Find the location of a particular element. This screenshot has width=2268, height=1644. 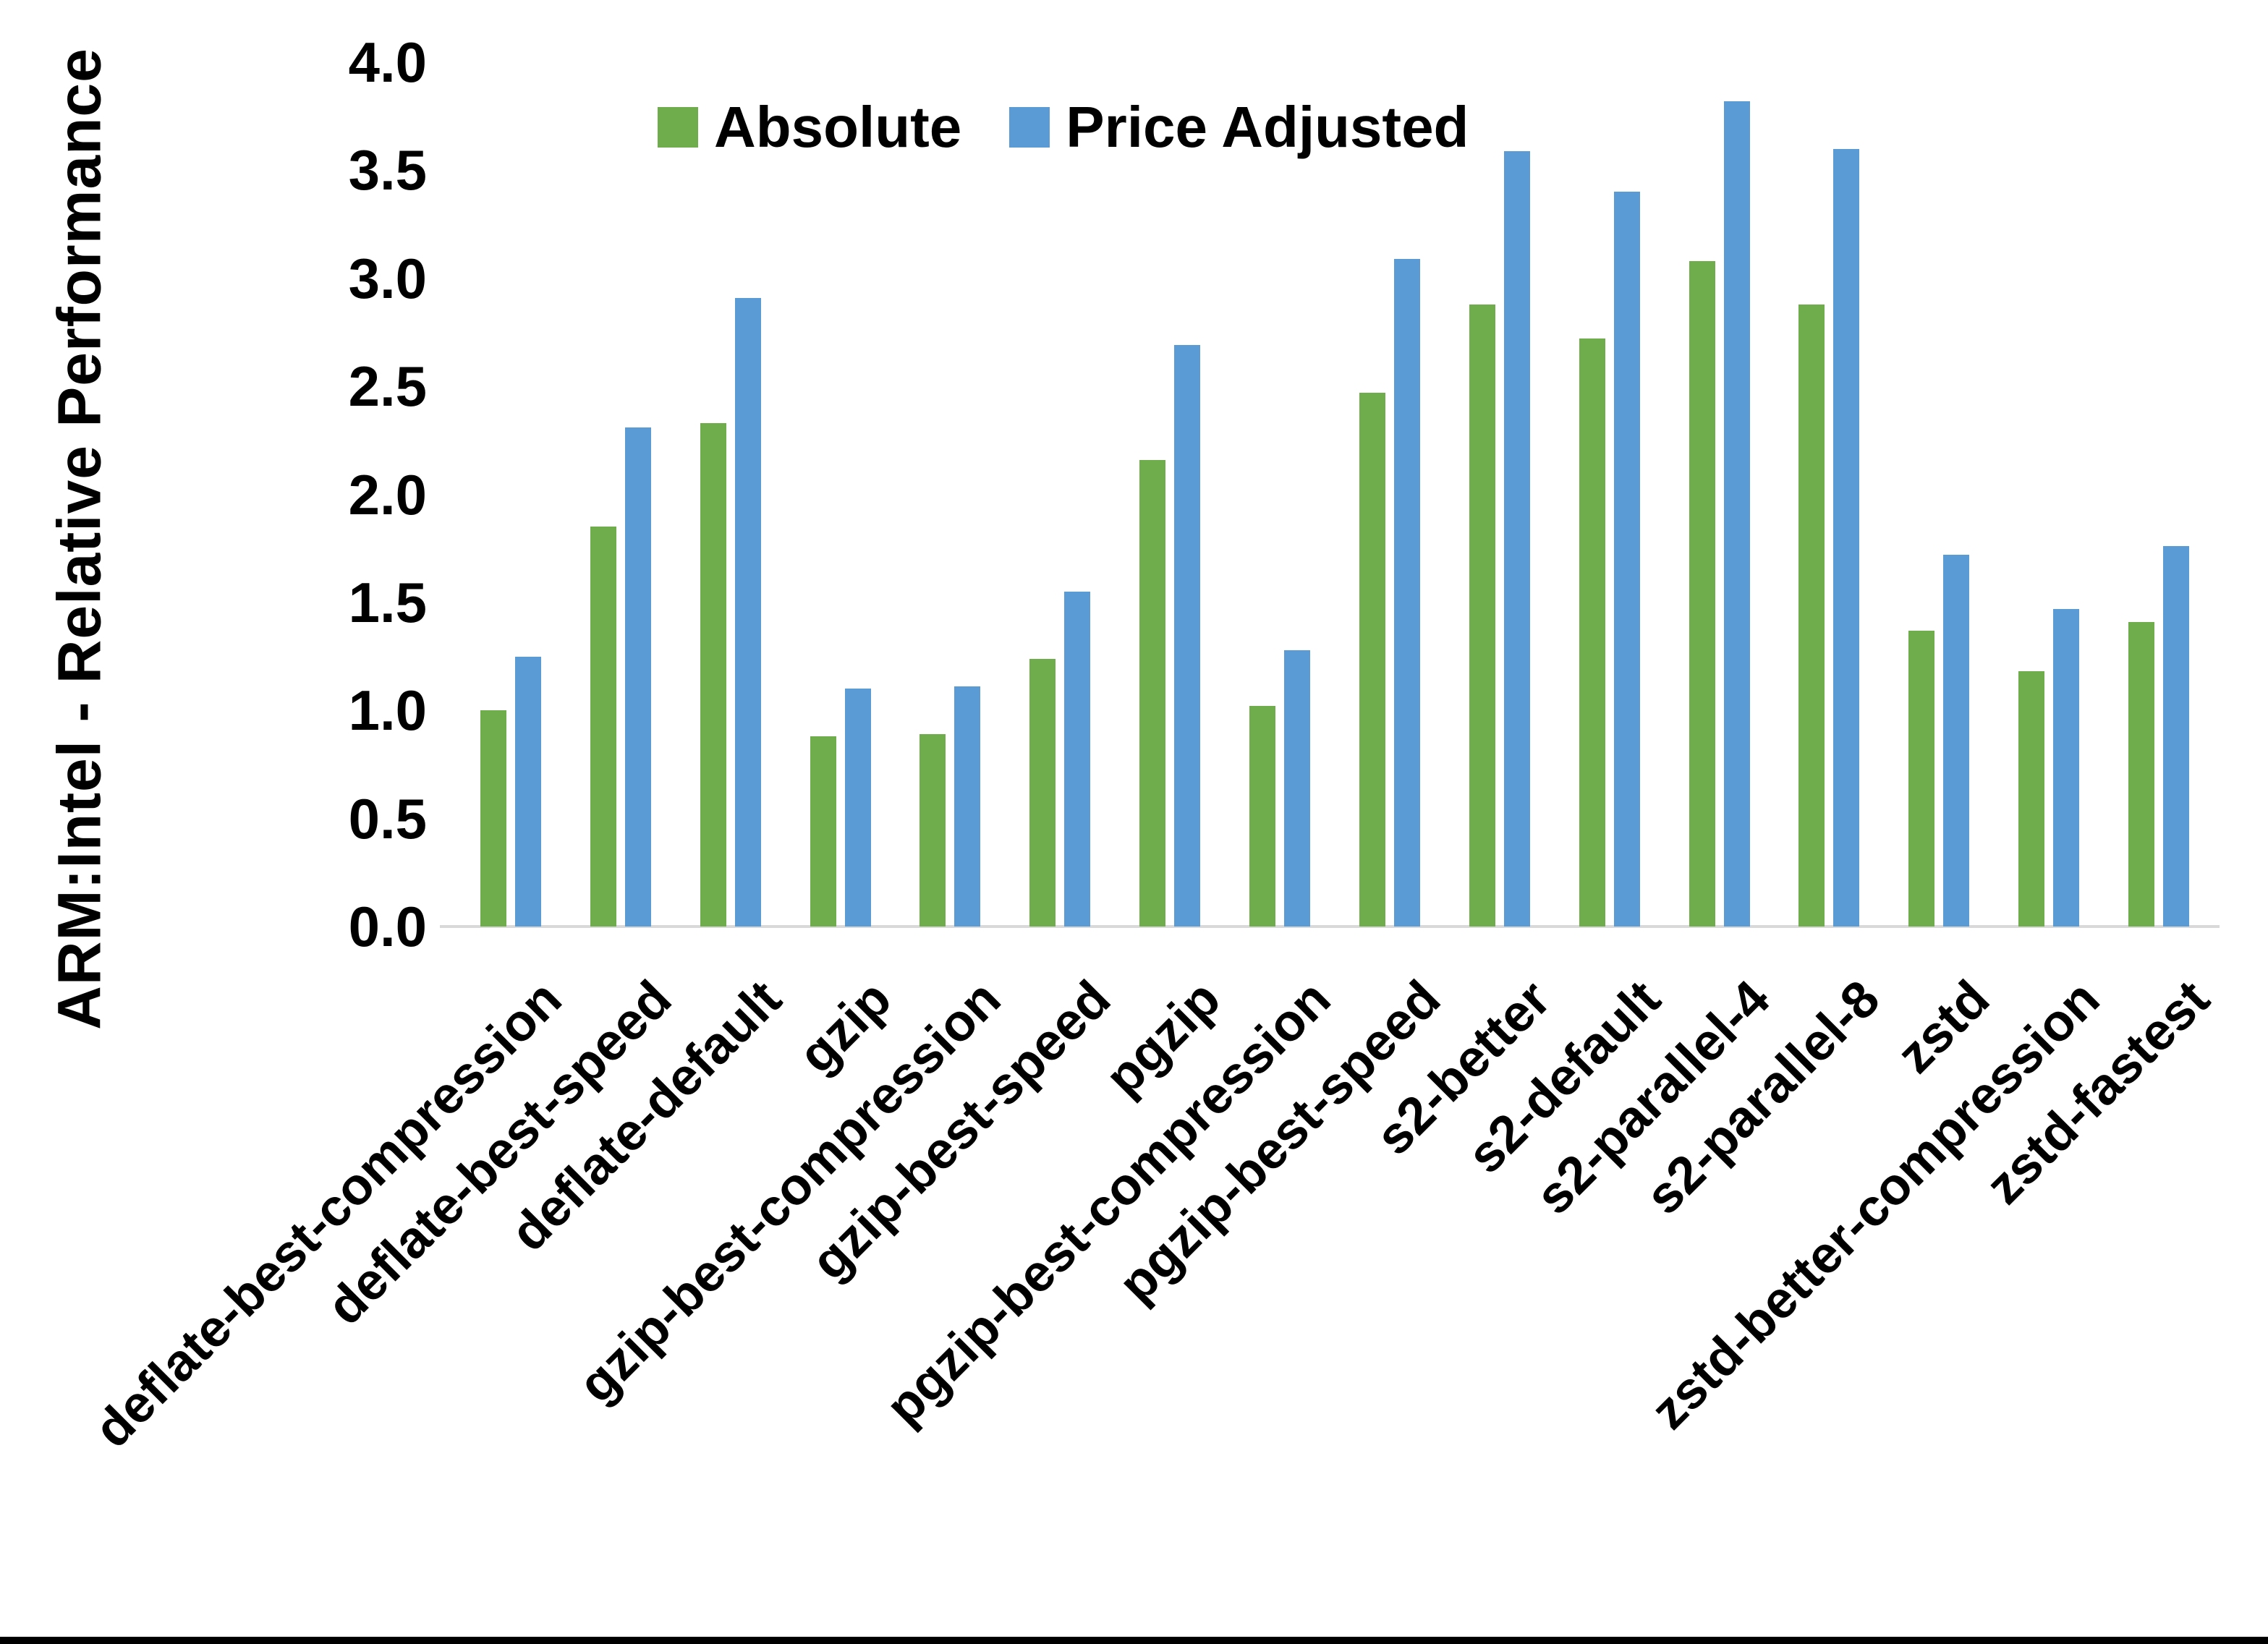

bar-price-adjusted-zstd-better-compression is located at coordinates (2066, 767).